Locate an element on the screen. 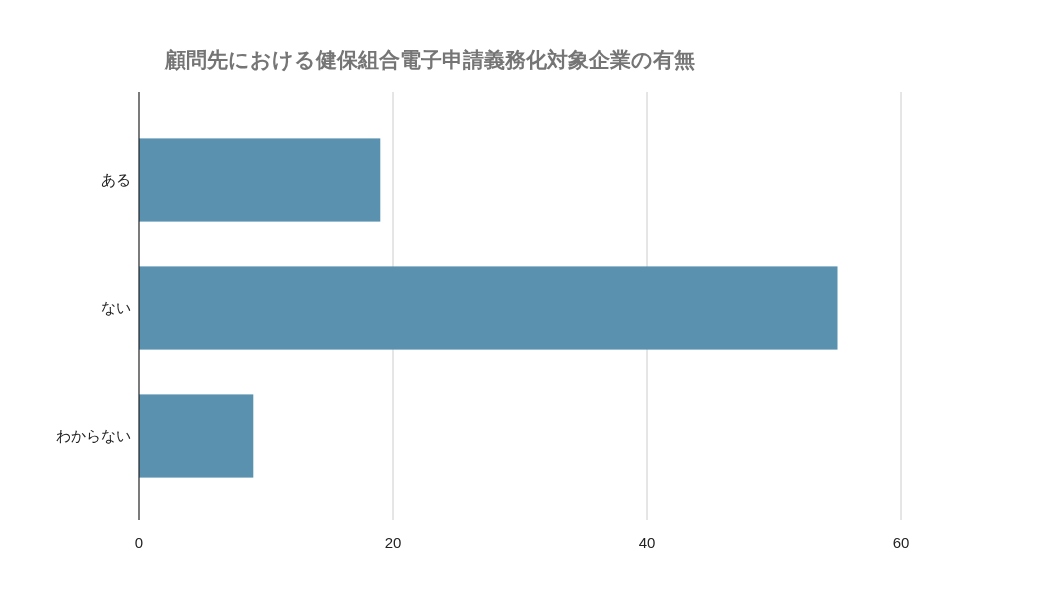 The height and width of the screenshot is (597, 1064). y-tick-label: ある is located at coordinates (116, 179).